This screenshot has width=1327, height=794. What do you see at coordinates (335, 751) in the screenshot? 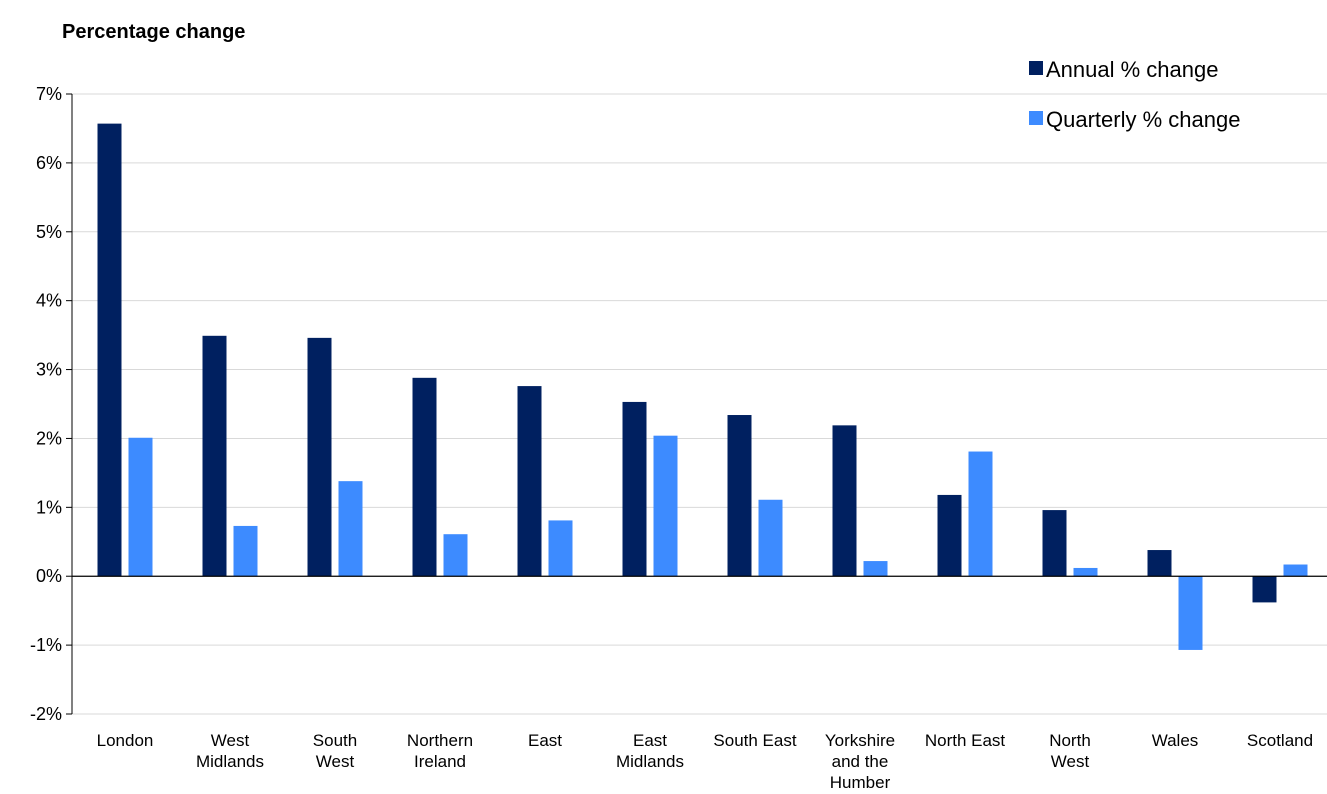
I see `x-category-label: South West` at bounding box center [335, 751].